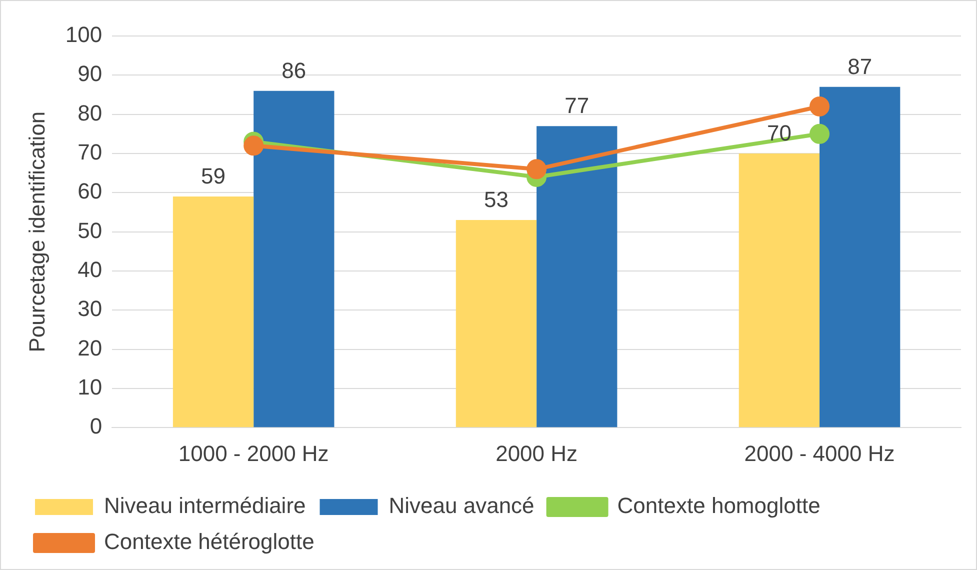 The image size is (977, 570). What do you see at coordinates (718, 505) in the screenshot?
I see `legend-label: Contexte homoglotte` at bounding box center [718, 505].